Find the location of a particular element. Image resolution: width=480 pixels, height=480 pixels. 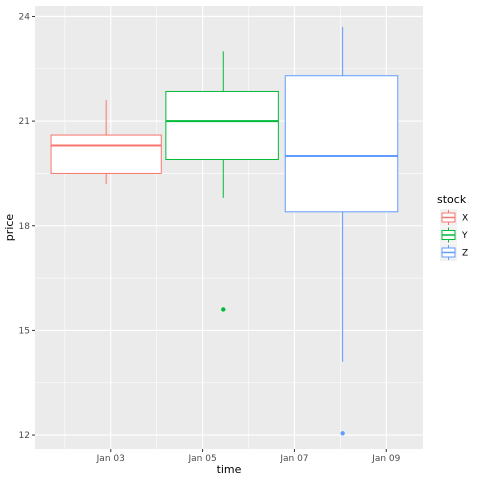

boxplot-Y is located at coordinates (222, 181).